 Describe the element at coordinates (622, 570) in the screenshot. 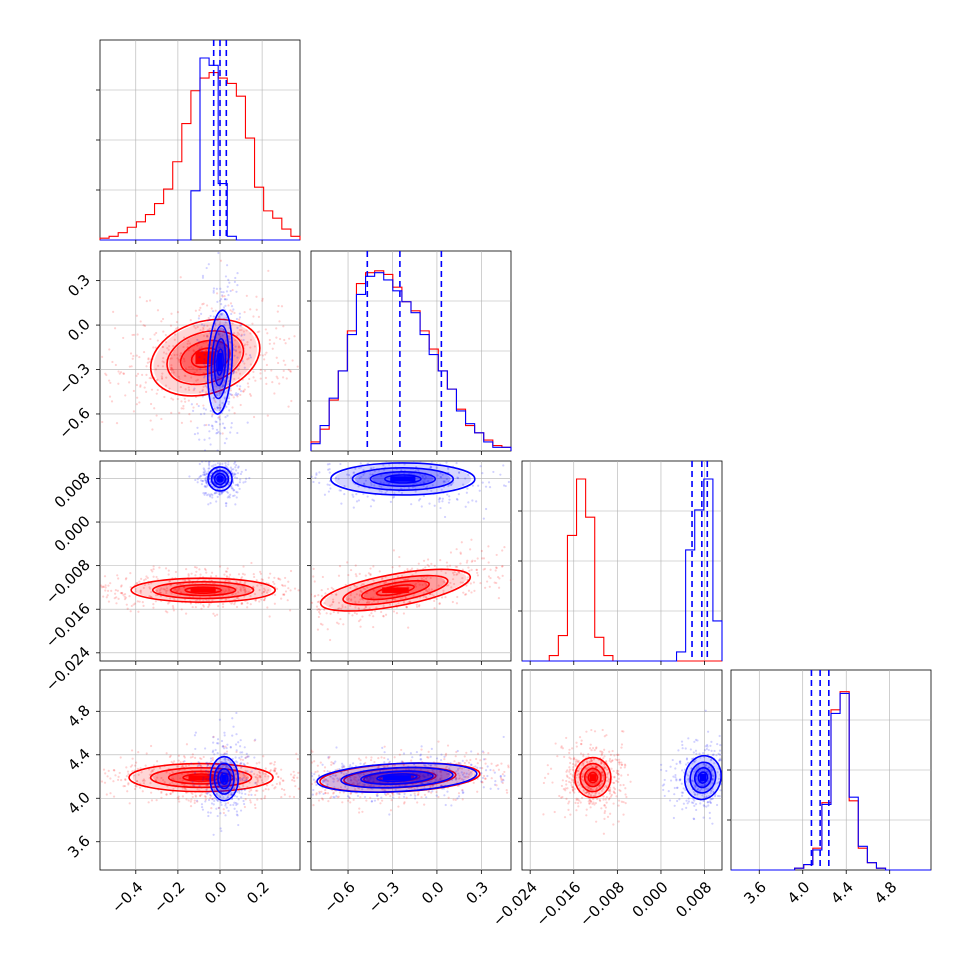

I see `histogram-step` at that location.